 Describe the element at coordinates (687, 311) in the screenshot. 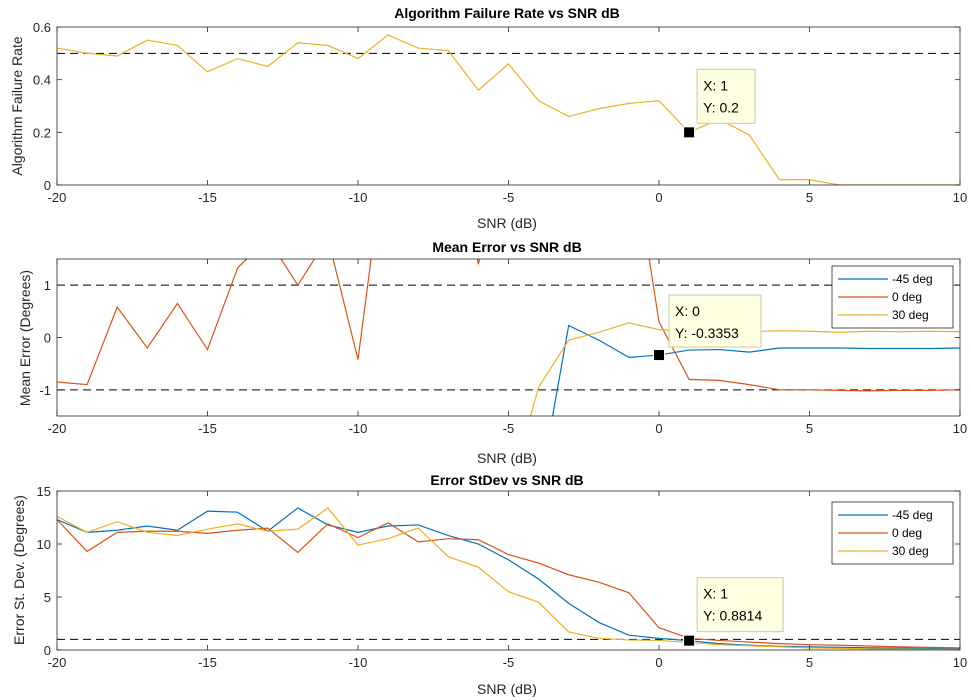

I see `datatip-x: X: 0` at that location.